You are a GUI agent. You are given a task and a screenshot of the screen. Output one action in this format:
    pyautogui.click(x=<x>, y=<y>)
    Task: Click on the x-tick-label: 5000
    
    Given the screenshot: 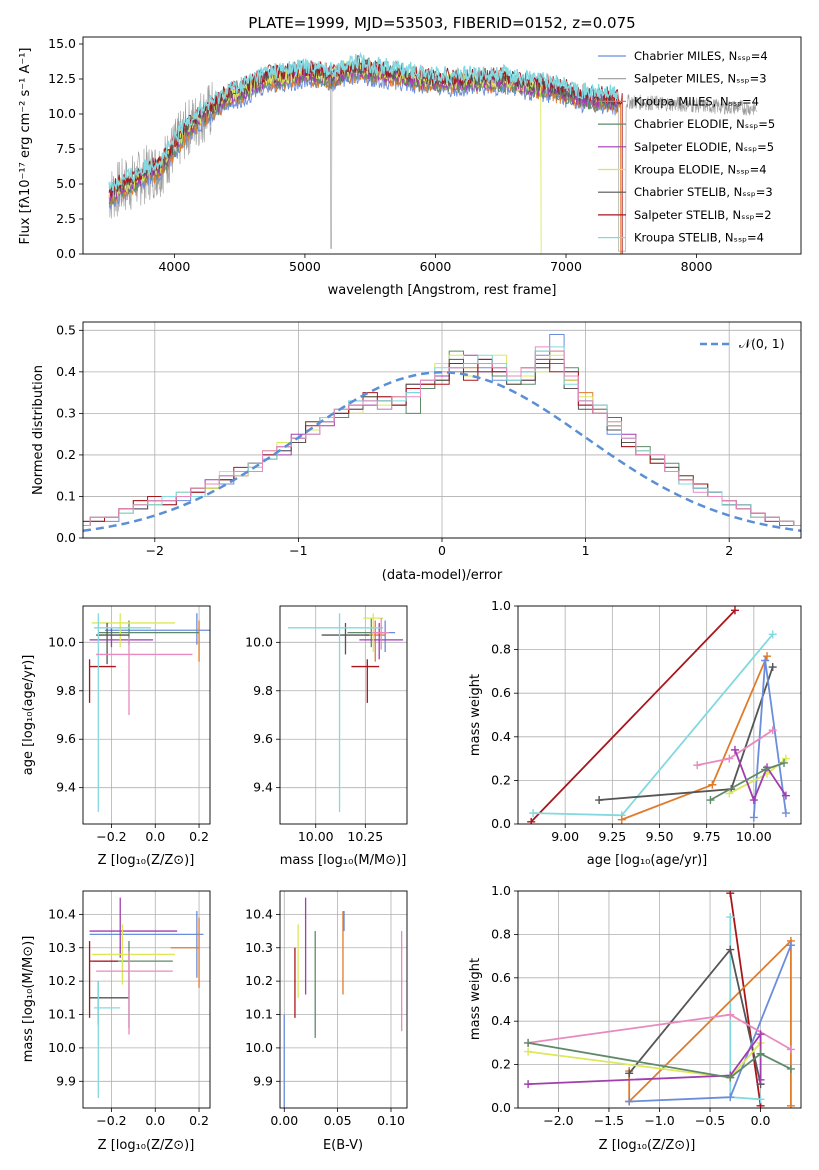 What is the action you would take?
    pyautogui.click(x=305, y=266)
    